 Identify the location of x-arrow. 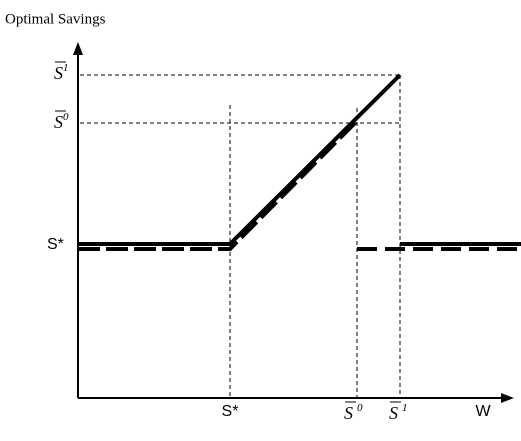
(507, 398).